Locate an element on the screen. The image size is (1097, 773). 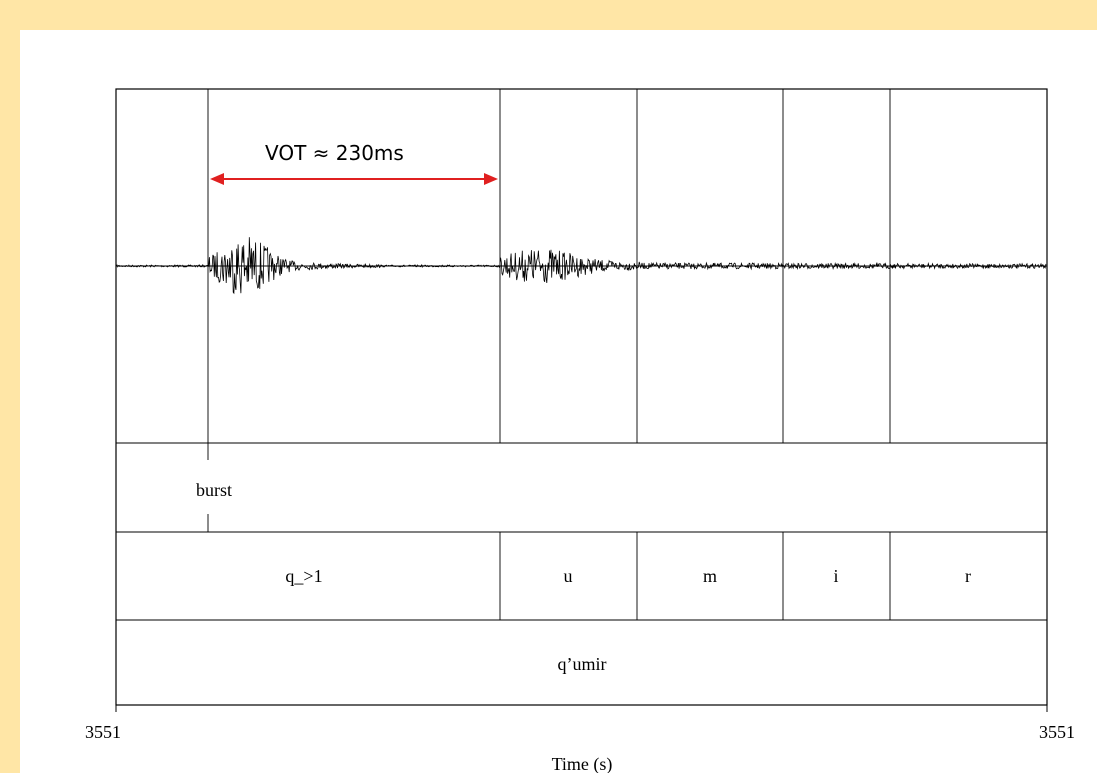
segment-label-m: m is located at coordinates (710, 576).